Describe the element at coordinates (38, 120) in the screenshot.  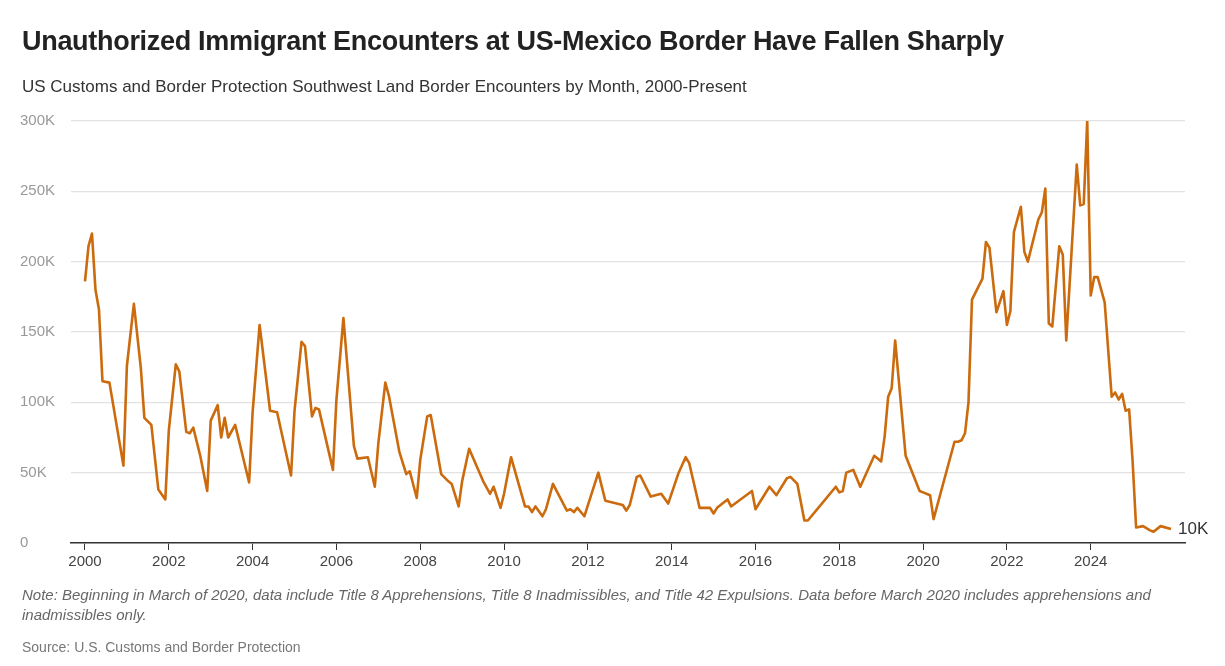
I see `y-tick-label: 300K` at that location.